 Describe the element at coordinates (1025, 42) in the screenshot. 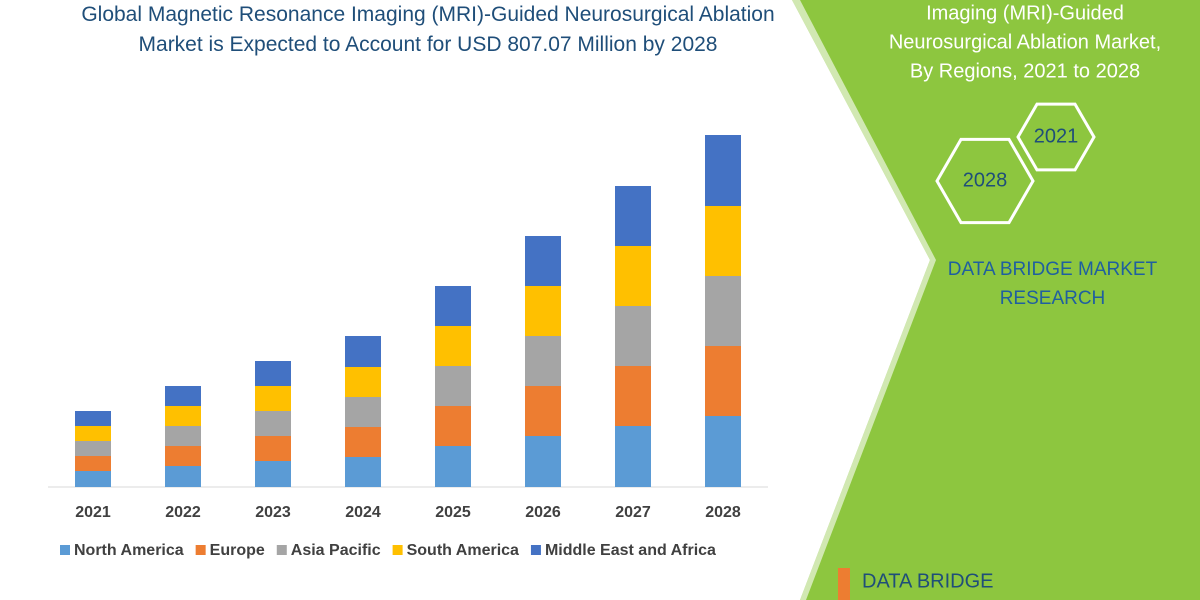

I see `side-title-line: Neurosurgical Ablation Market,` at that location.